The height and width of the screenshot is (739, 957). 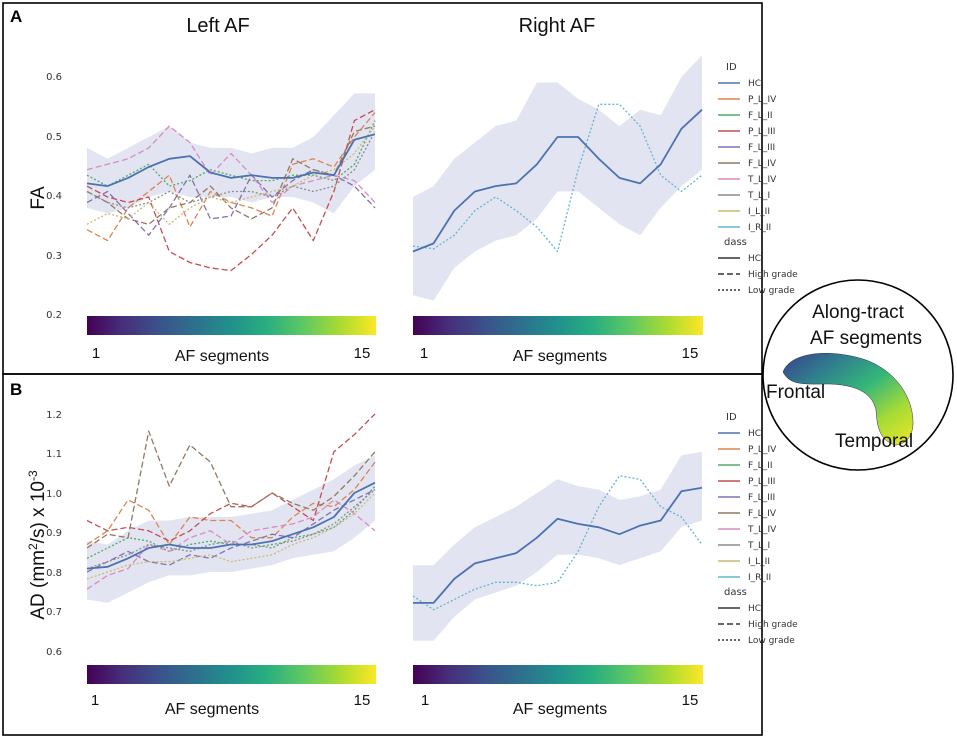 I want to click on ytick-b-0.8: 0.8, so click(x=54, y=573).